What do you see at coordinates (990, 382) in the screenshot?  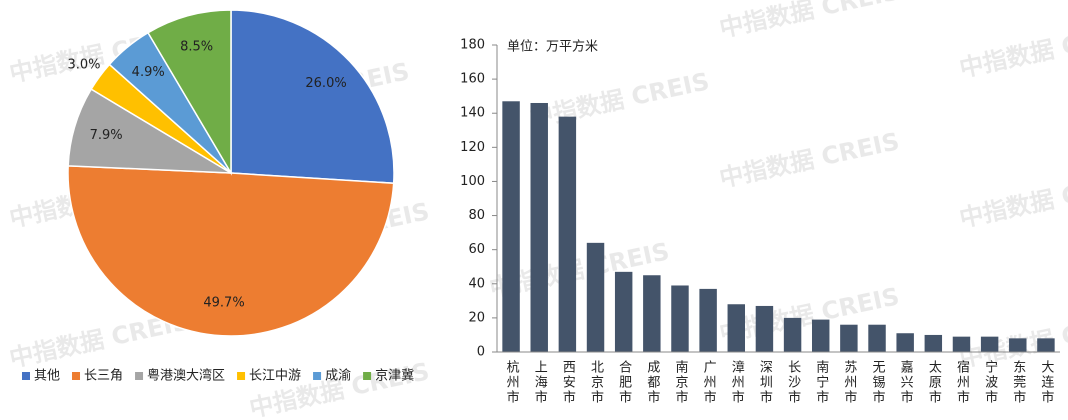 I see `x-tick-label: 宁波市` at bounding box center [990, 382].